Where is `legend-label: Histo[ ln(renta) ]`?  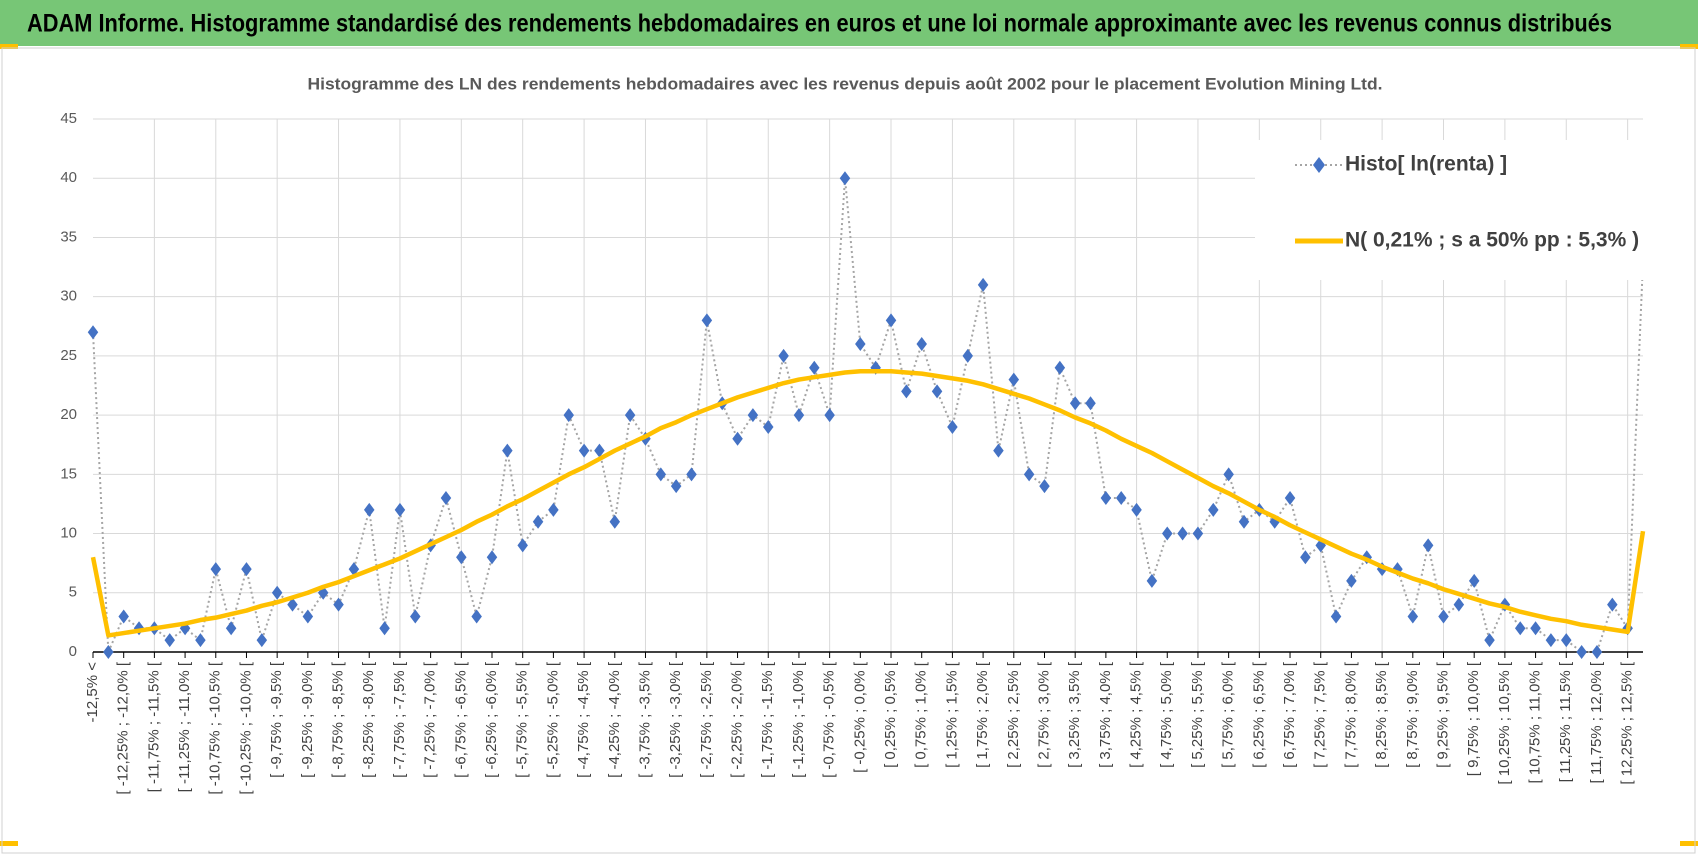
legend-label: Histo[ ln(renta) ] is located at coordinates (1426, 164).